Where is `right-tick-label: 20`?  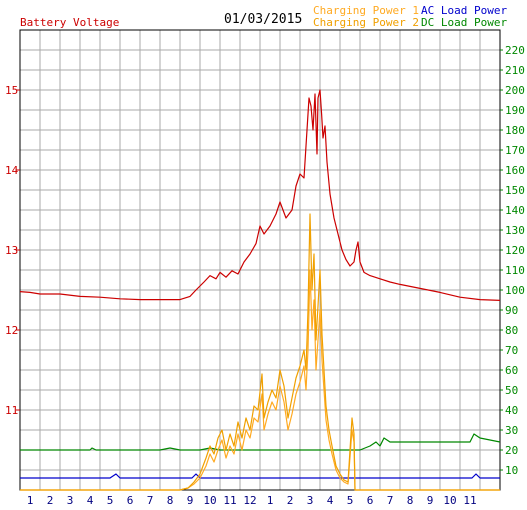 right-tick-label: 20 is located at coordinates (511, 450).